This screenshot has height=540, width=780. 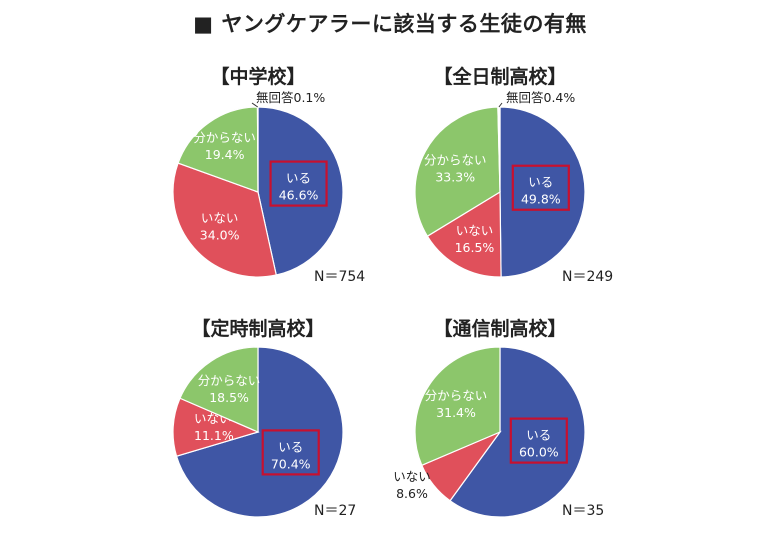 What do you see at coordinates (335, 511) in the screenshot?
I see `n-label-parttime-high: N＝27` at bounding box center [335, 511].